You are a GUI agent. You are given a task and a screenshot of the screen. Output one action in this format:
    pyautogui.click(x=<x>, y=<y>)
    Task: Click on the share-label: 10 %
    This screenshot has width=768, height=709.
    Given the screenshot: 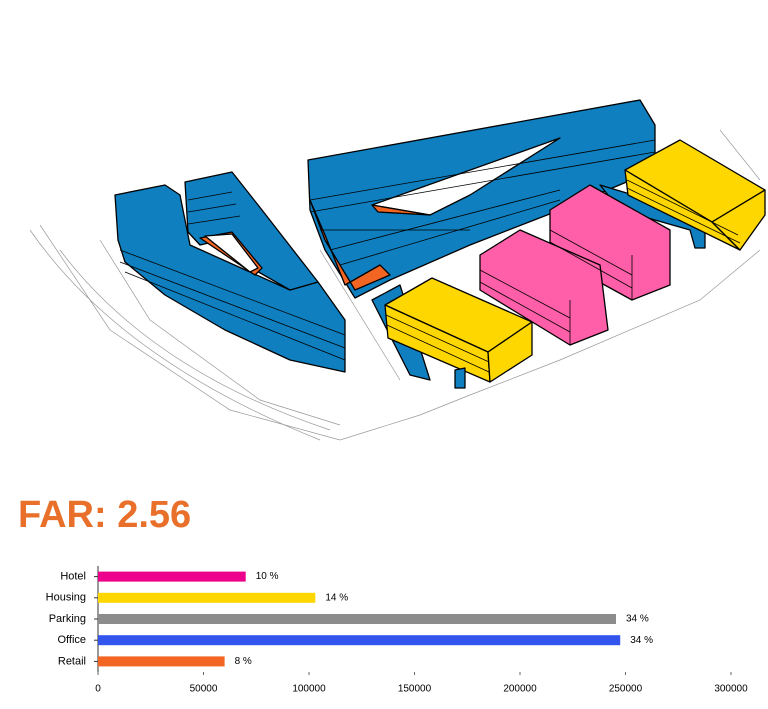 What is the action you would take?
    pyautogui.click(x=267, y=576)
    